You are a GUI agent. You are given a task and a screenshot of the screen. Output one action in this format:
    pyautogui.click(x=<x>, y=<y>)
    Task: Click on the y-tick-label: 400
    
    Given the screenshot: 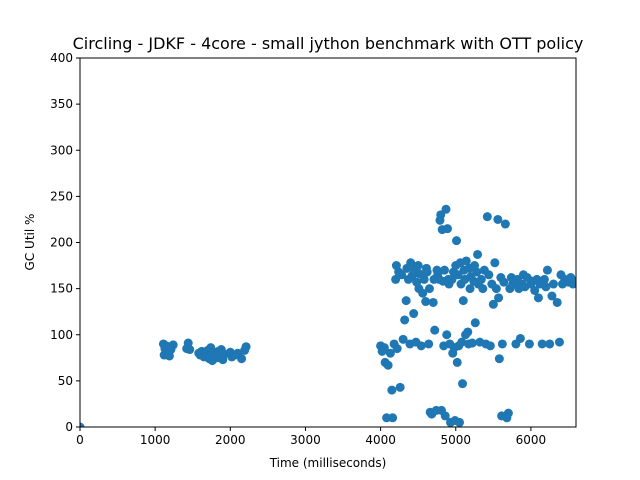 What is the action you would take?
    pyautogui.click(x=61, y=58)
    